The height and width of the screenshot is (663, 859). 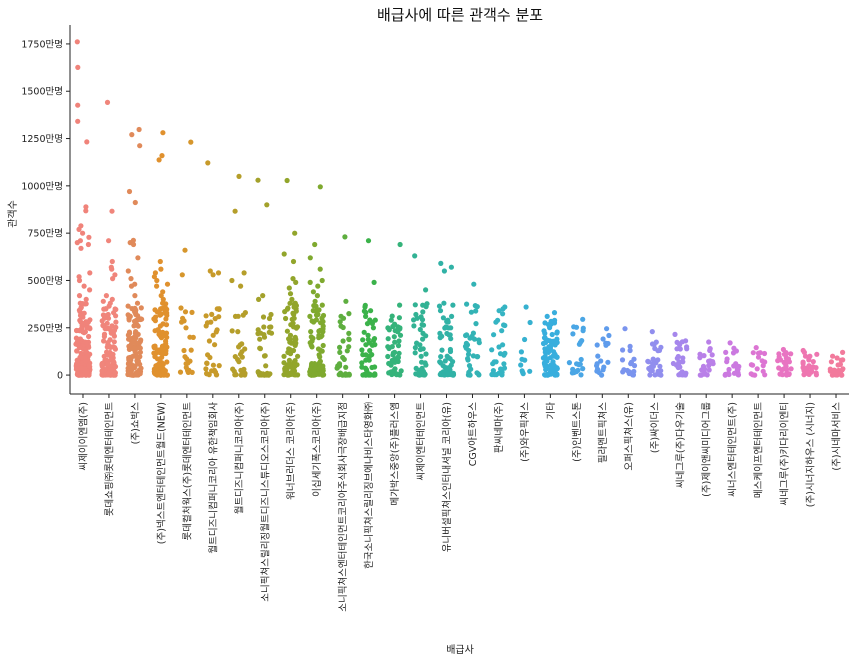 I want to click on x-tick-label: (주)와우픽쳐스, so click(x=525, y=432).